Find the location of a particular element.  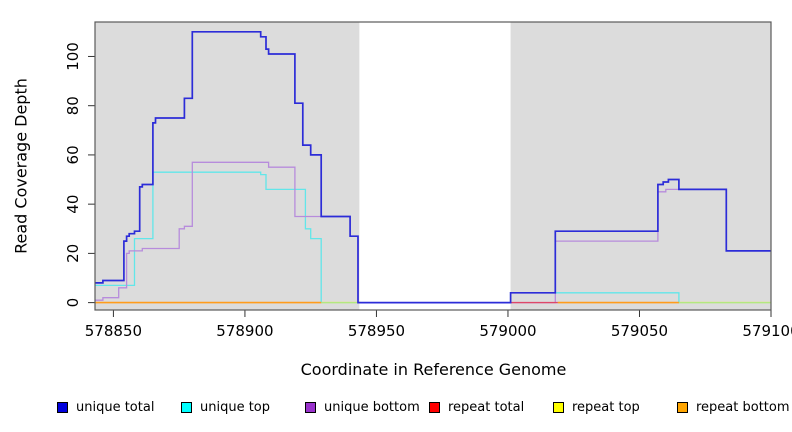

y-tick-label: 20 is located at coordinates (73, 253).